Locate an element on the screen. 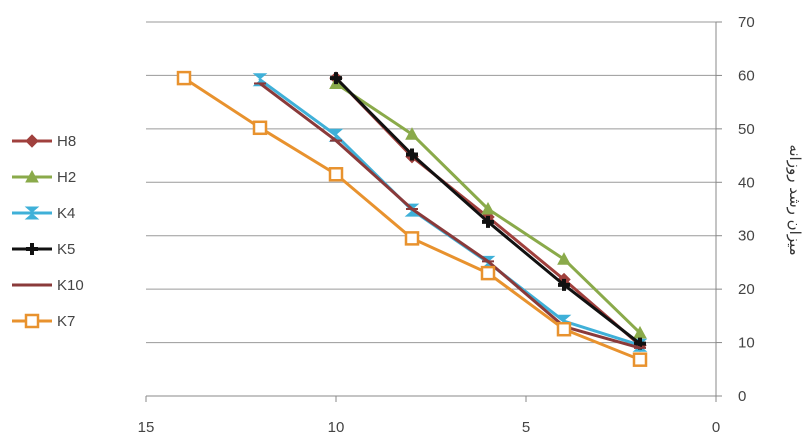  y-axis-ticks: 0 10 20 30 40 50 60 70 is located at coordinates (735, 209).